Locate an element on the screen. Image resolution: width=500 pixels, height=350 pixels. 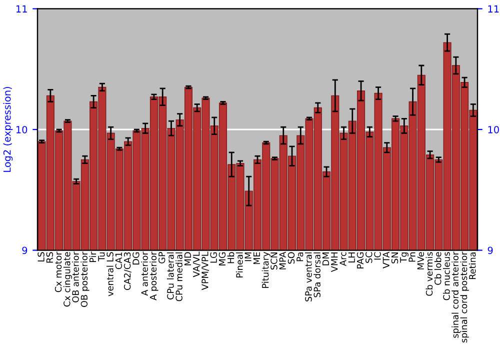
y-axis-title: Log2 (expression) is located at coordinates (8, 129).